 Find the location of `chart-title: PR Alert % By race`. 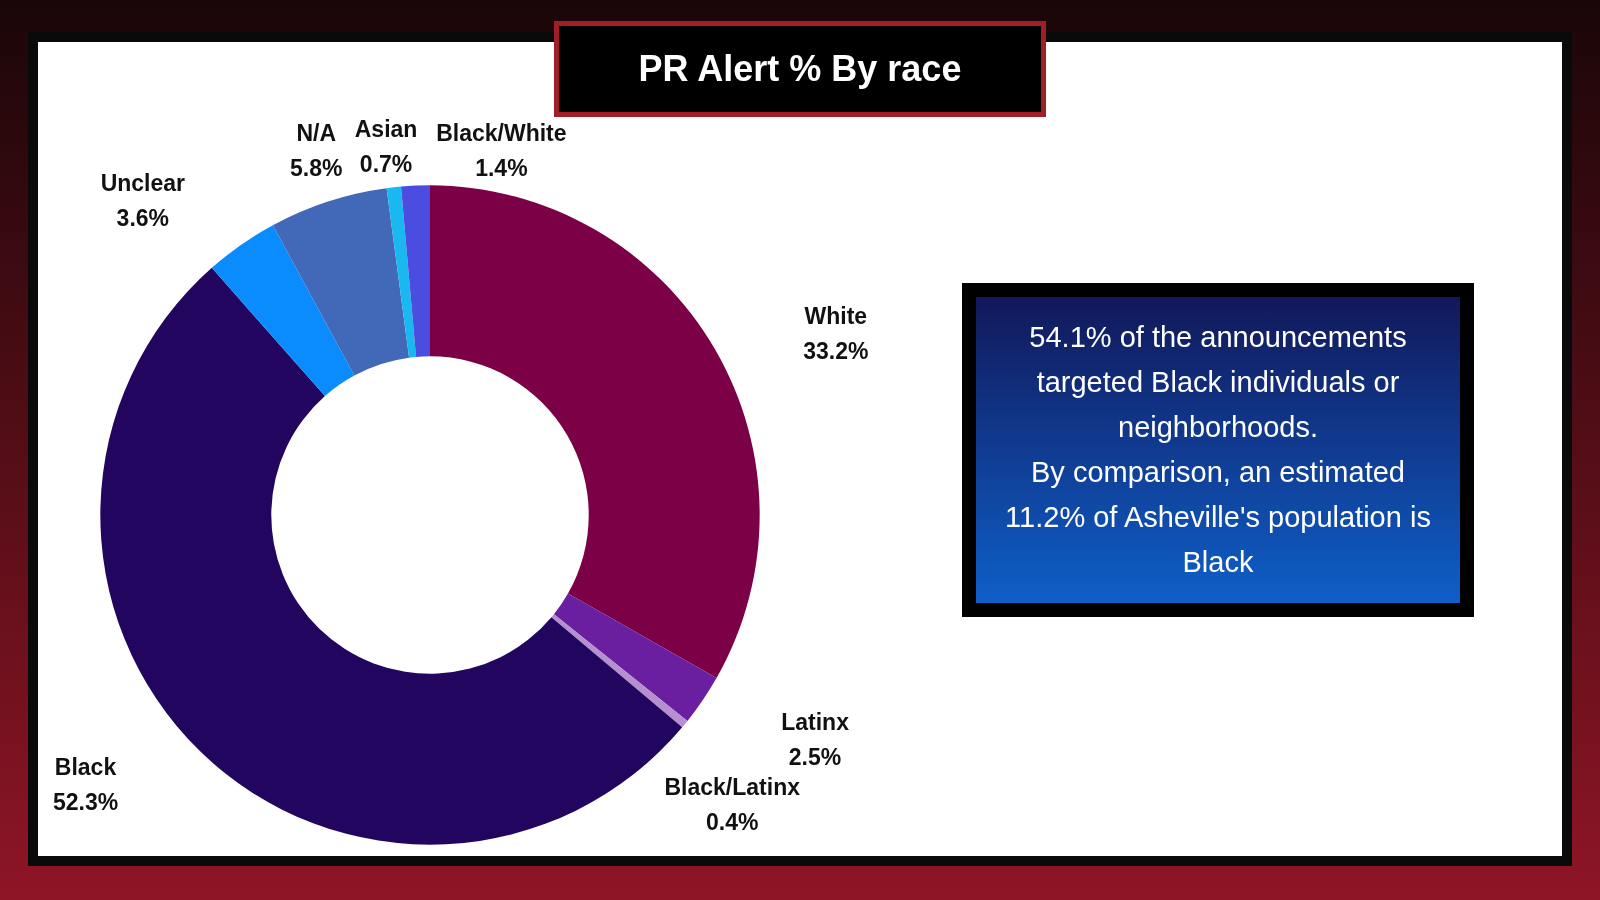

chart-title: PR Alert % By race is located at coordinates (800, 69).